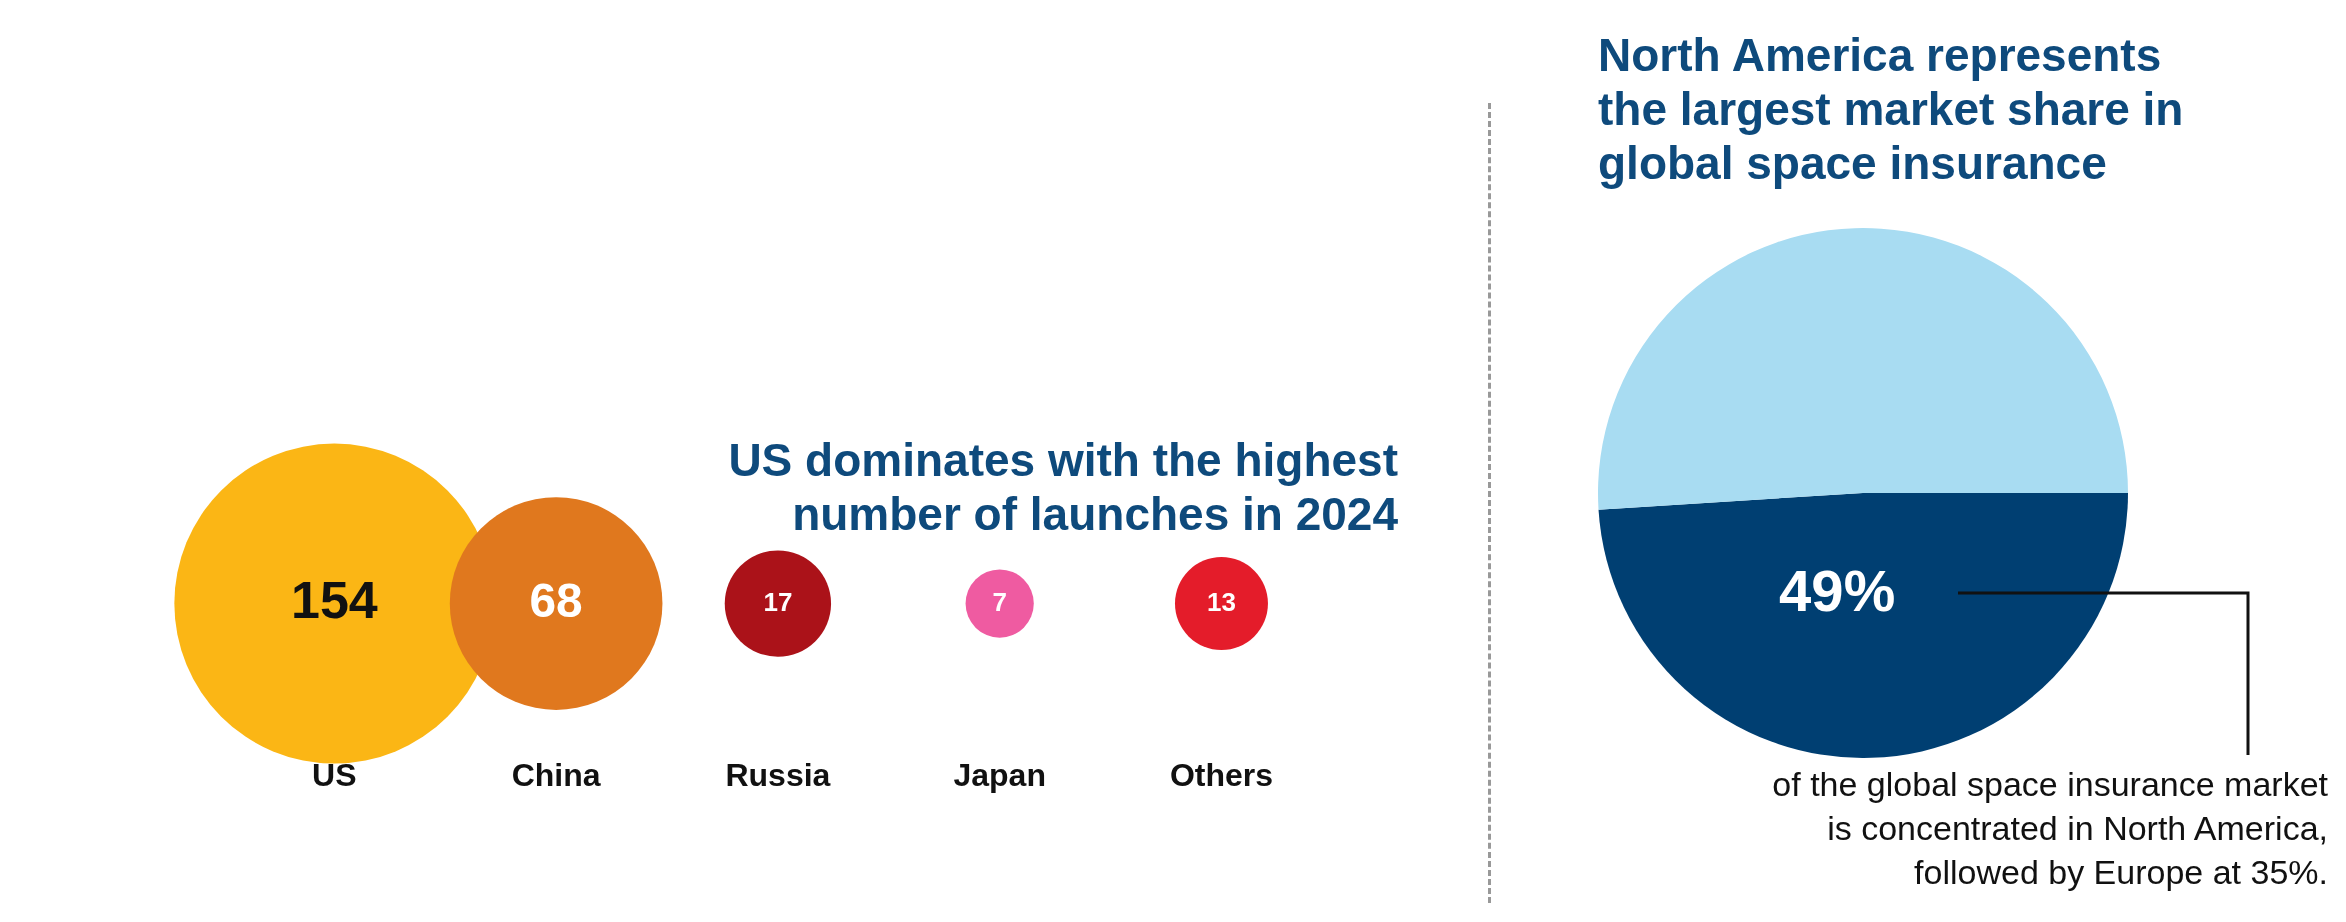 The image size is (2346, 922). Describe the element at coordinates (1062, 487) in the screenshot. I see `text: US dominates with the highest number of launches in 2024` at that location.